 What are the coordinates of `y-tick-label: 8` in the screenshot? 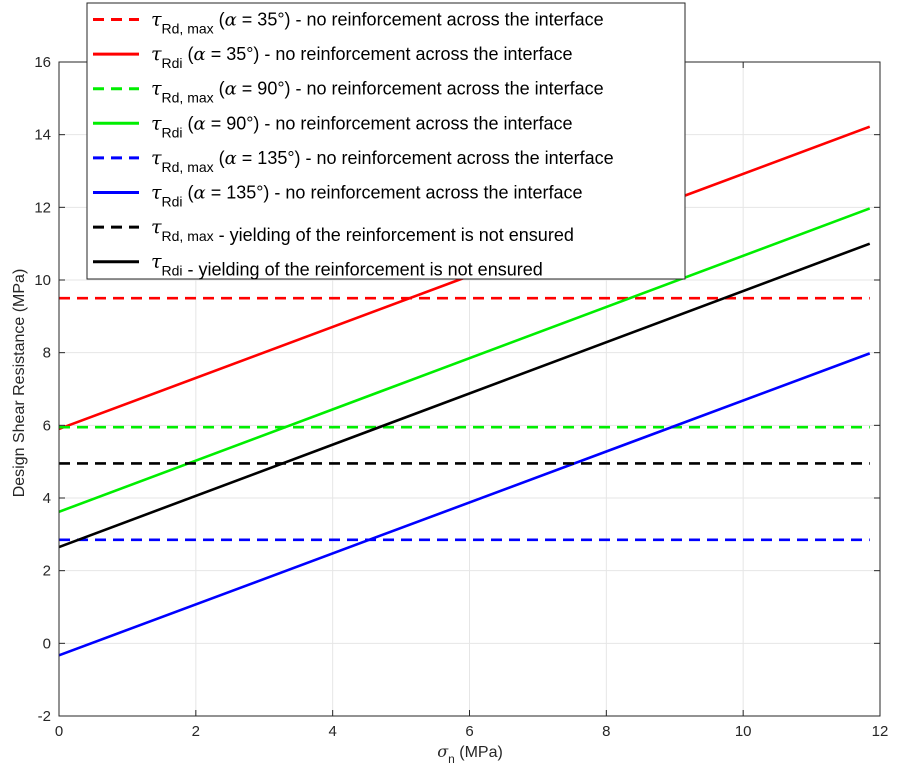 It's located at (47, 353).